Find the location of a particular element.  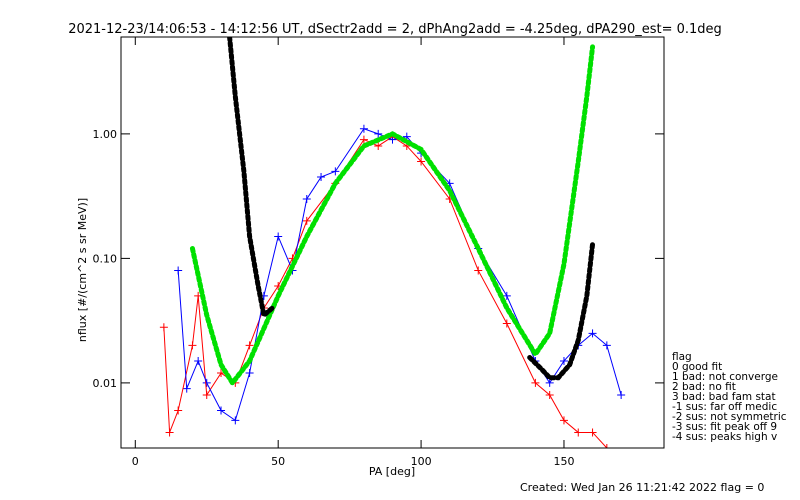

legend-item: -3 sus: fit peak off 9 is located at coordinates (724, 427).